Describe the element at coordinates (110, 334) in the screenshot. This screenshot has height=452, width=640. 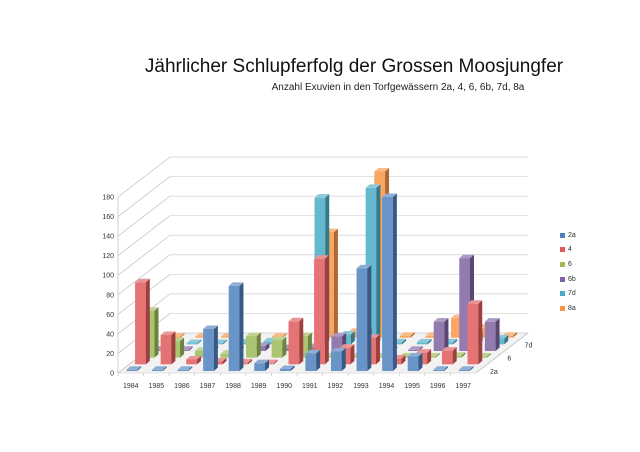
I see `y-tick-label: 40` at that location.